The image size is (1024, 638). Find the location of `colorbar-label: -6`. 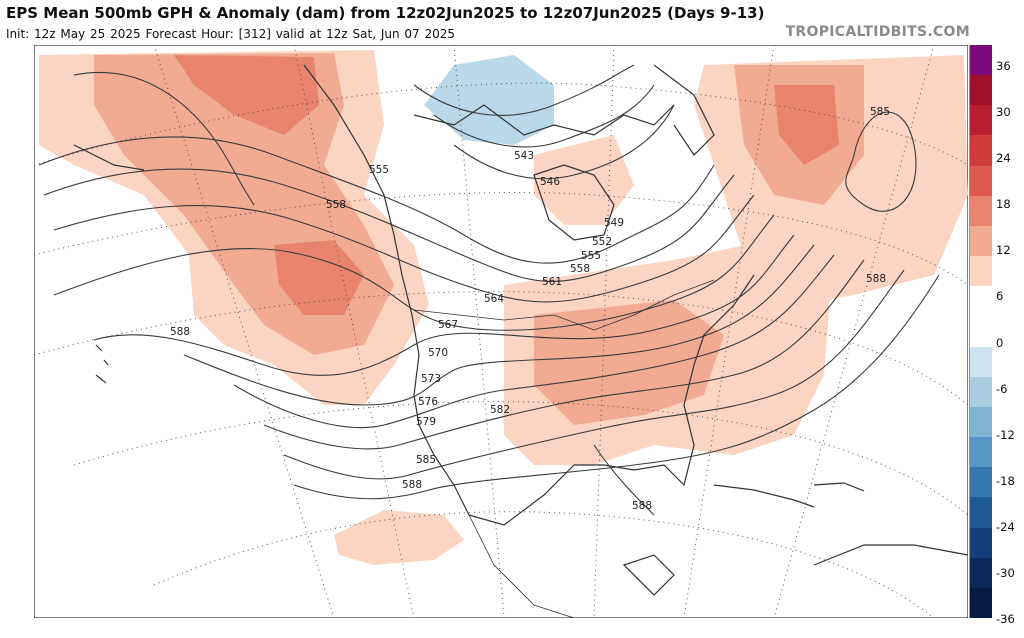

colorbar-label: -6 is located at coordinates (1002, 388).